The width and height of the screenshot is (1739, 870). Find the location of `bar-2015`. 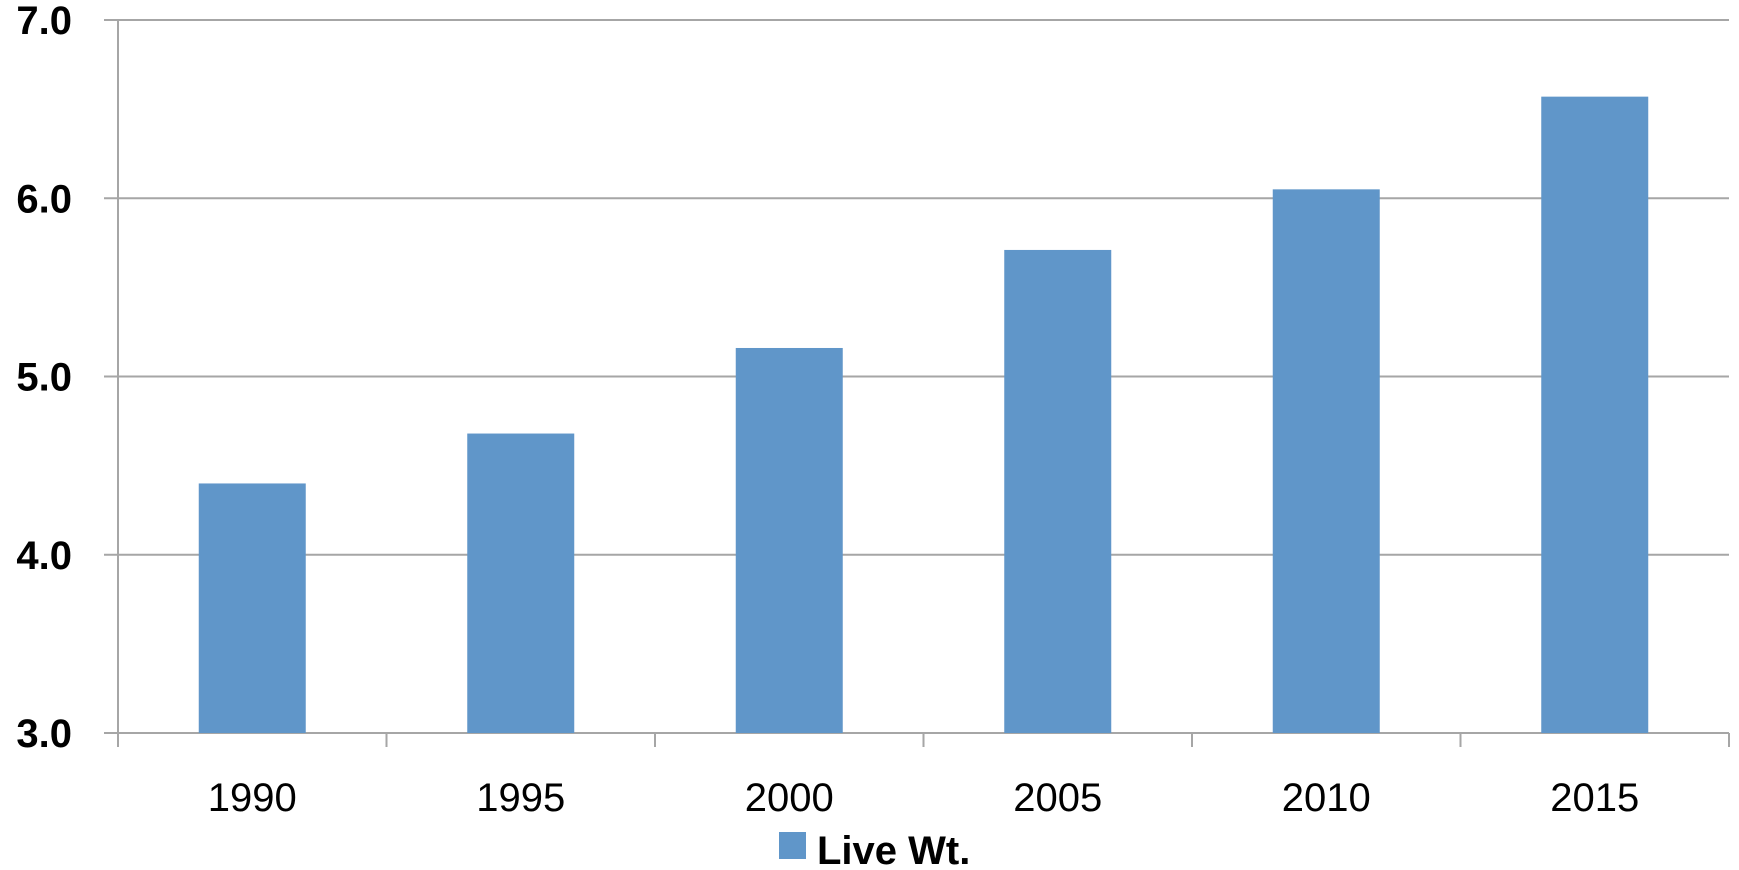

bar-2015 is located at coordinates (1595, 414).